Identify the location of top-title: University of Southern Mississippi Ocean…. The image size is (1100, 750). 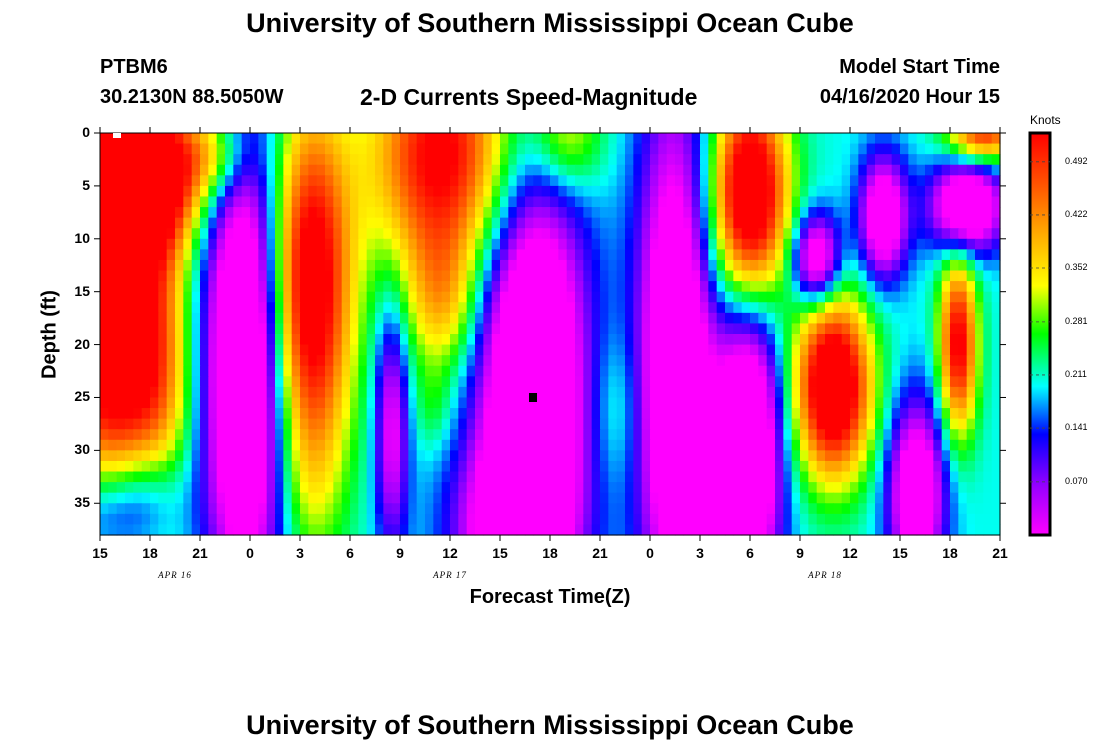
(550, 23).